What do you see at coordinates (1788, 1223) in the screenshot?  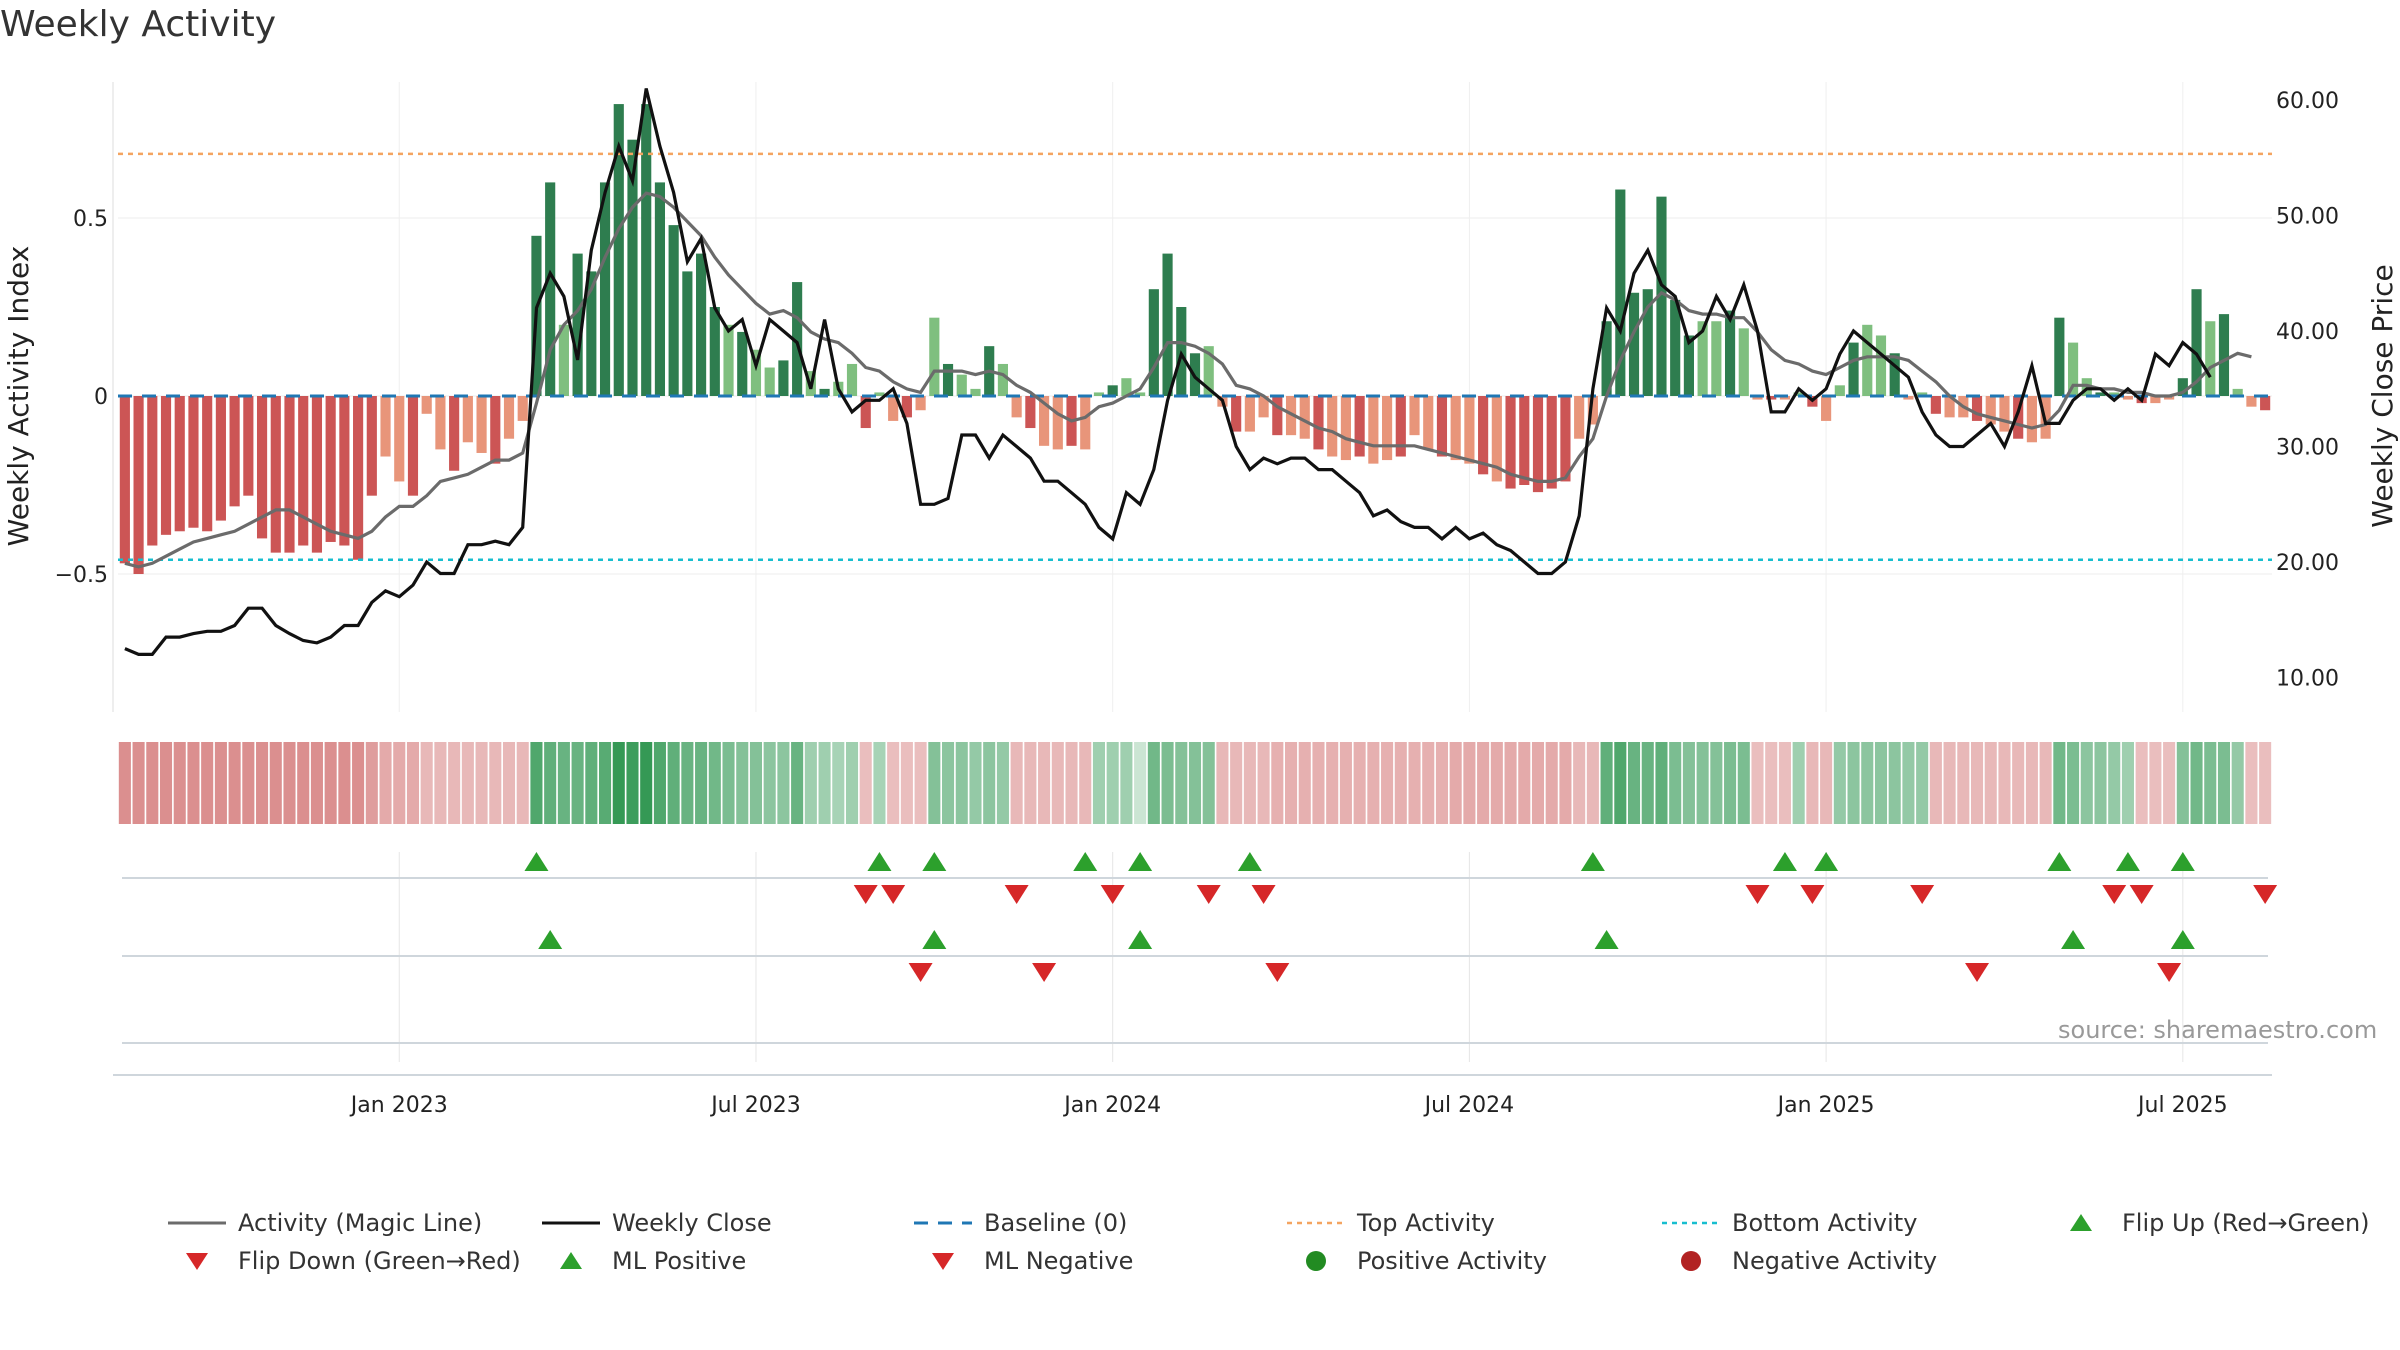 I see `legend-item: Bottom Activity` at bounding box center [1788, 1223].